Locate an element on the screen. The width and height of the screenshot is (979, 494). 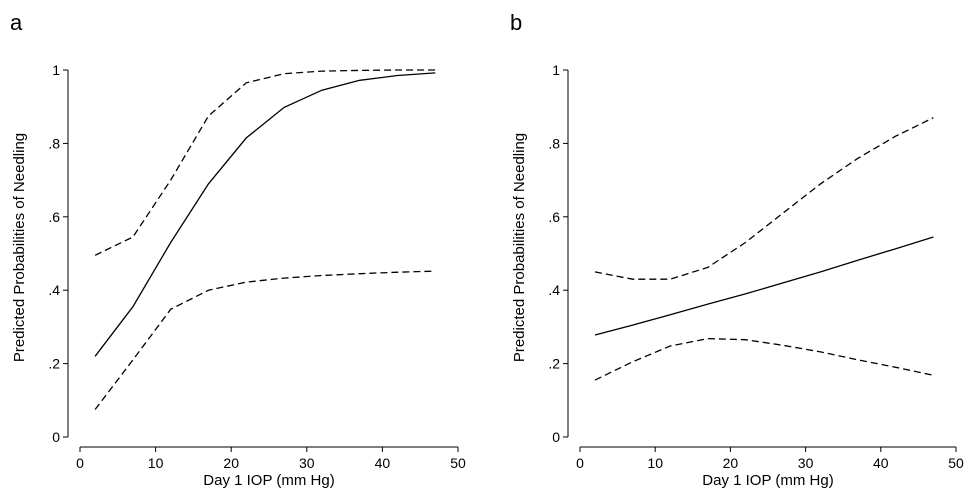
panel-letter: b is located at coordinates (516, 22).